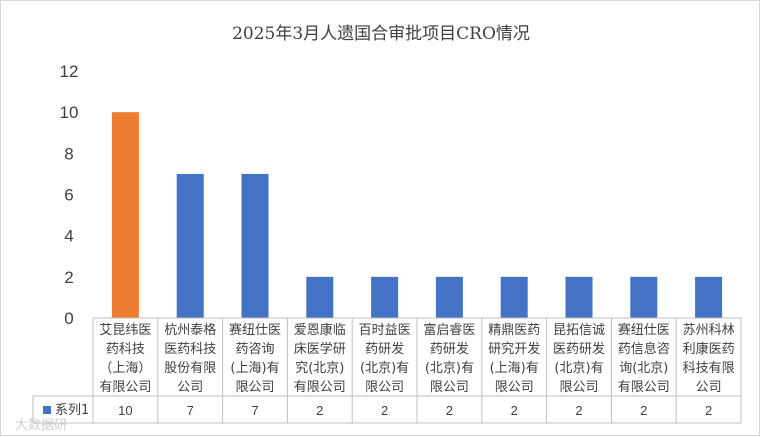  What do you see at coordinates (125, 359) in the screenshot?
I see `category-label: 艾昆纬医药科技（上海）有限公司` at bounding box center [125, 359].